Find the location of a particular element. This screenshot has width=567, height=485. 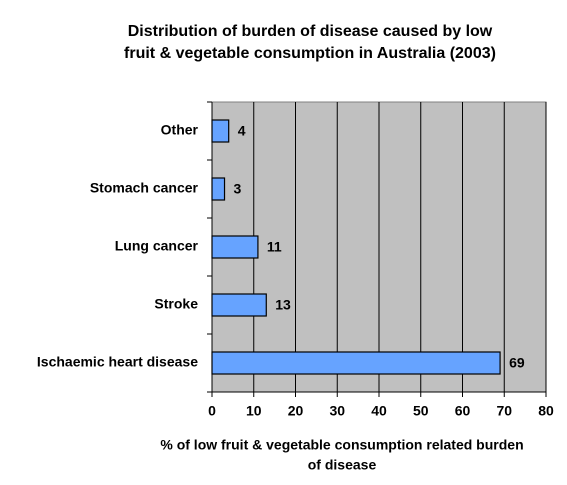

x-tick-label: 0 is located at coordinates (212, 411).